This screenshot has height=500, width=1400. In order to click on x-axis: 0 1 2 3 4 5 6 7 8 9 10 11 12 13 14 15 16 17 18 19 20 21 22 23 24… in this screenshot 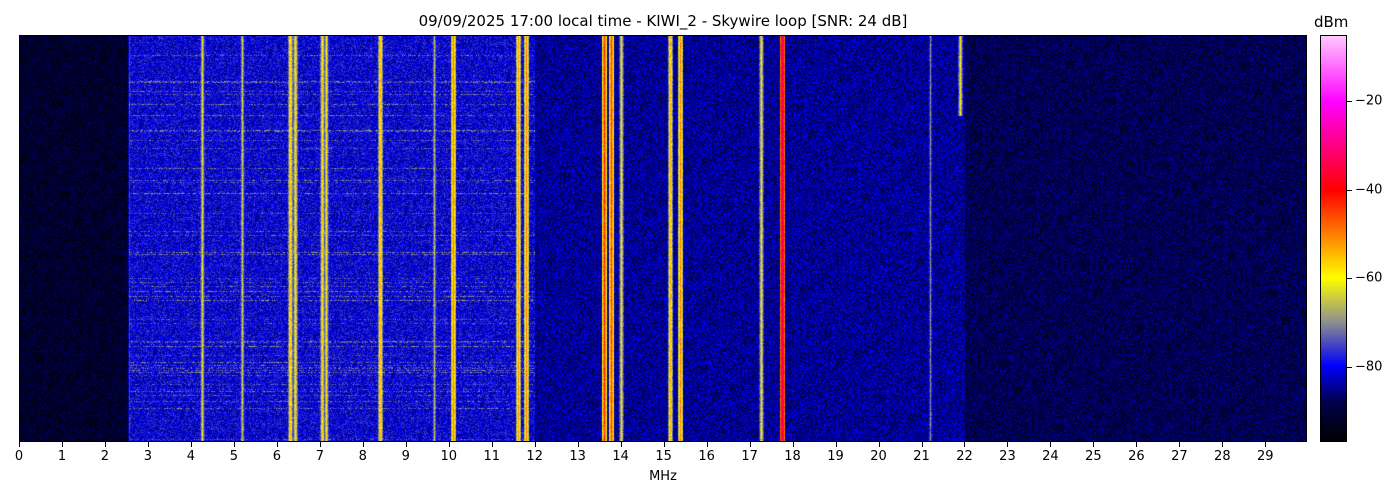, I will do `click(661, 457)`.